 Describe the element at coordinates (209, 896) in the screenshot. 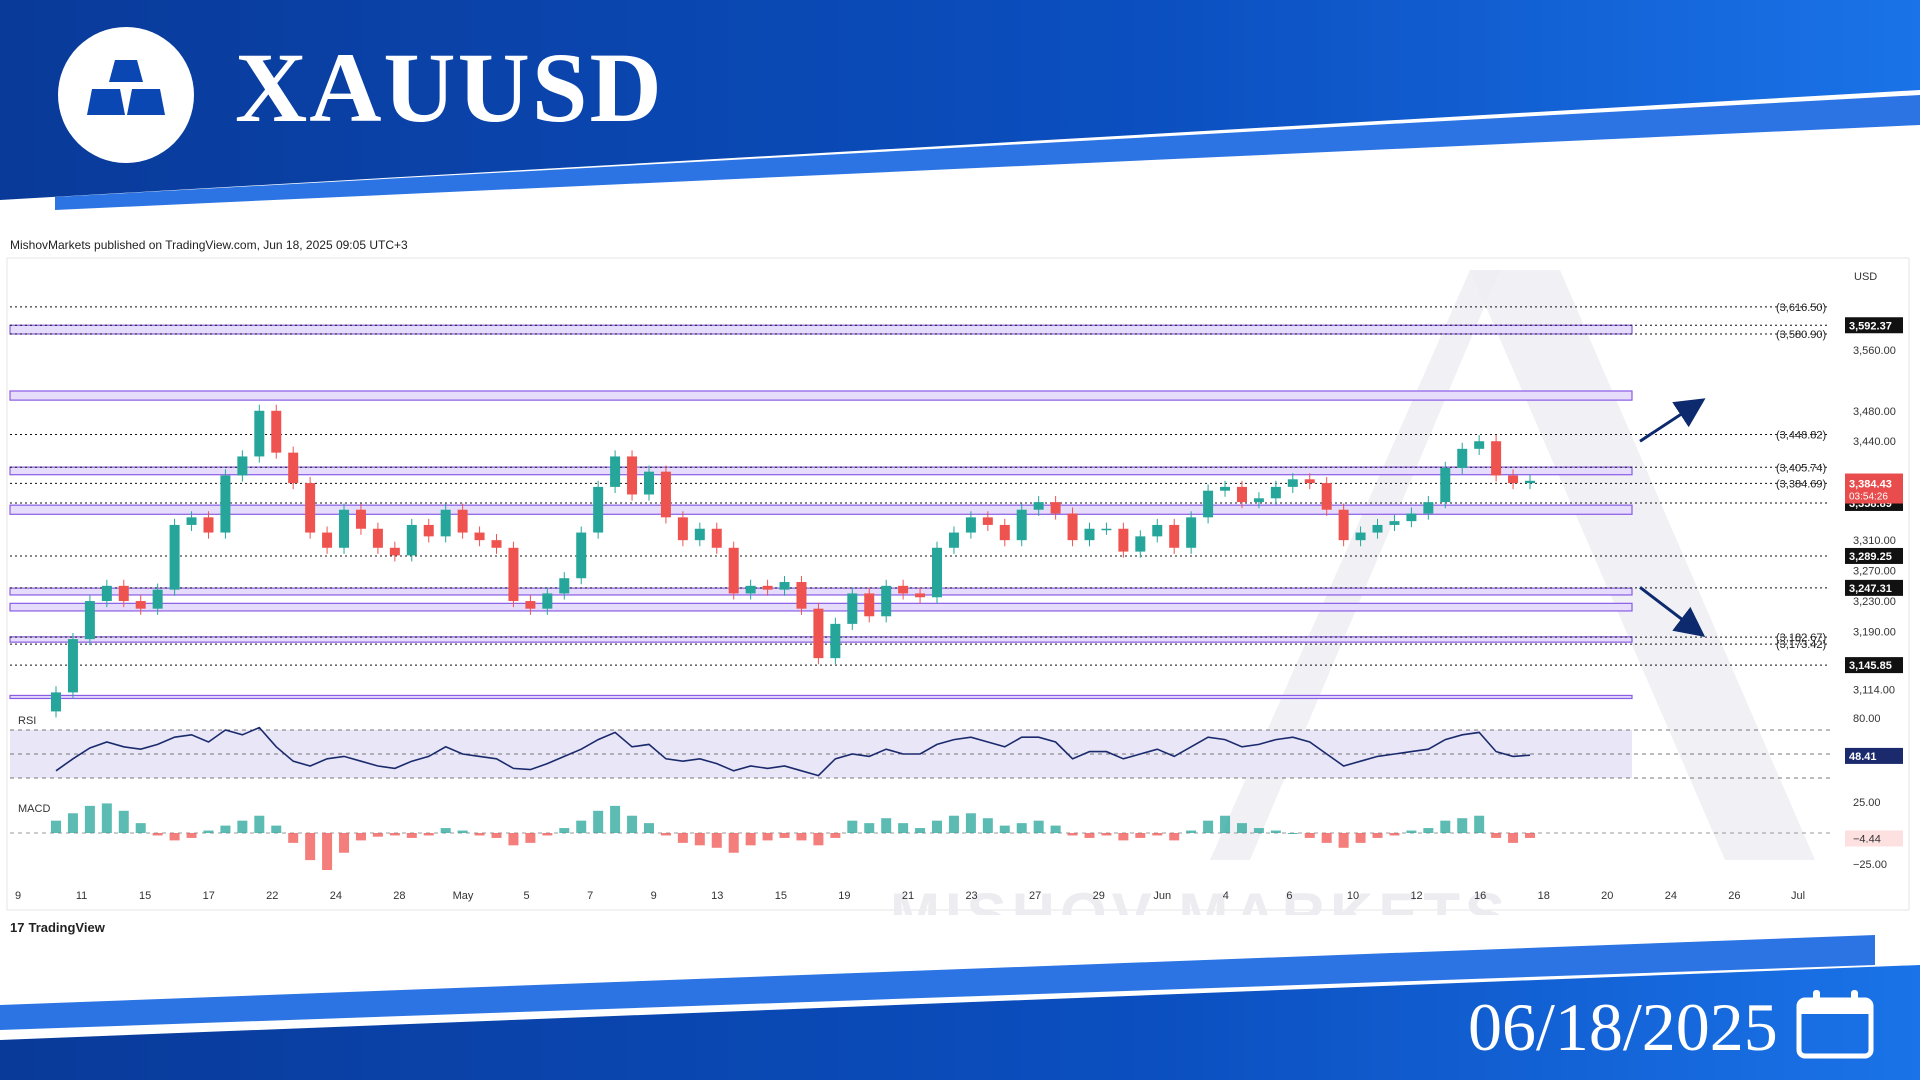

I see `x-tick-label: 17` at that location.